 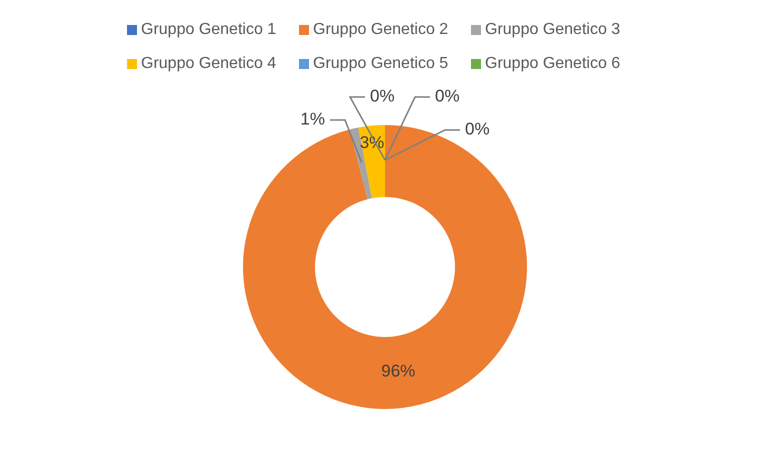 I want to click on legend-label: Gruppo Genetico 3, so click(x=552, y=29).